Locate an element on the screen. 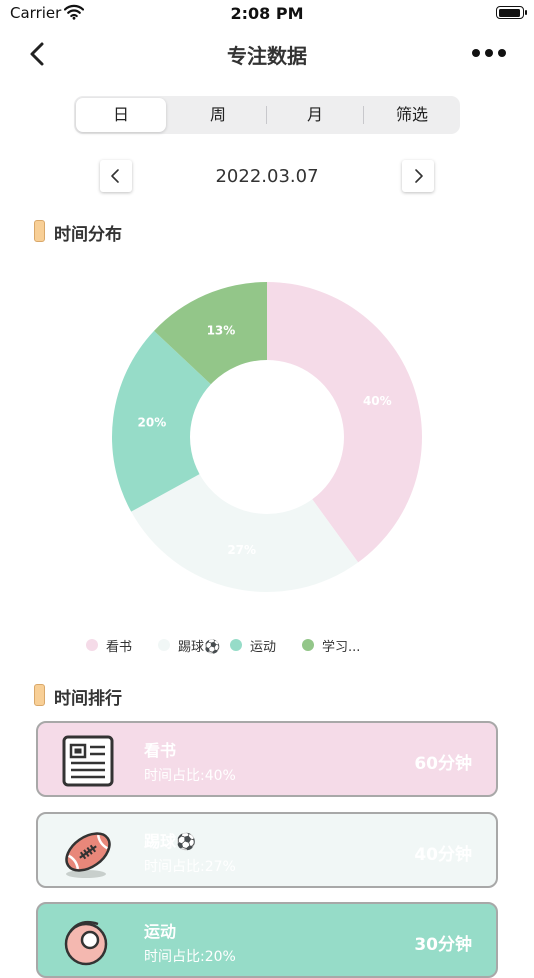 Image resolution: width=534 pixels, height=978 pixels. chevron-right-icon is located at coordinates (419, 176).